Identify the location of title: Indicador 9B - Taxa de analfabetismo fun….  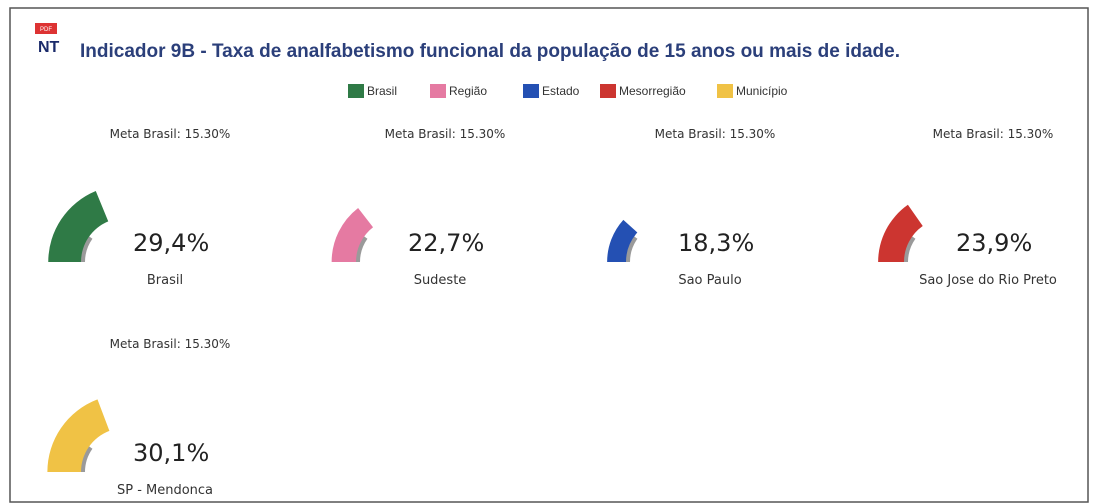
(490, 51).